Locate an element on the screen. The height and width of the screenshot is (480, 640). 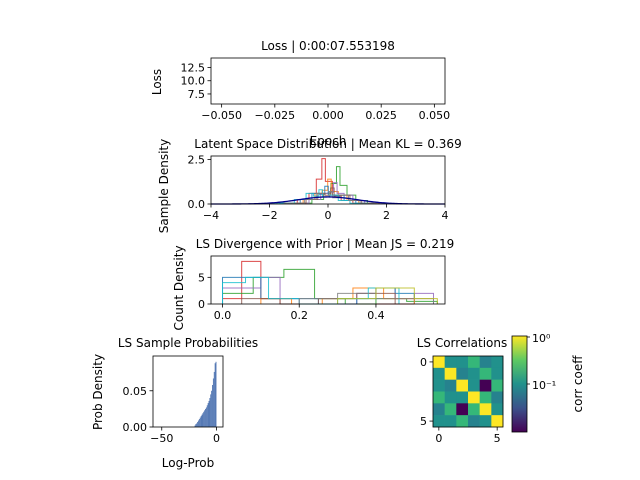
latent-prior-curve is located at coordinates (328, 200).